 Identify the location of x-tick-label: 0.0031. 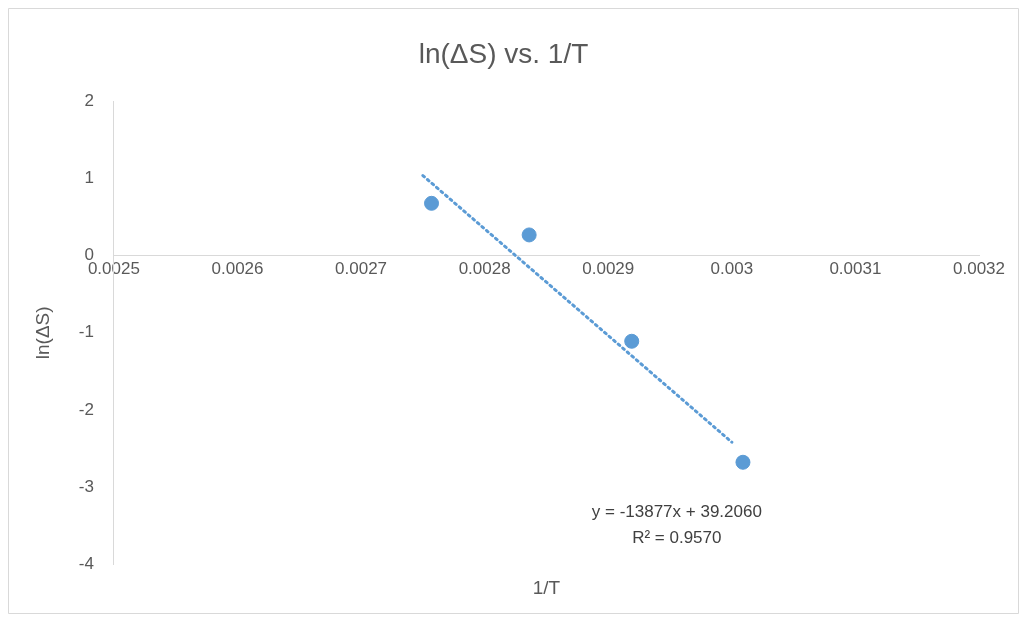
(855, 268).